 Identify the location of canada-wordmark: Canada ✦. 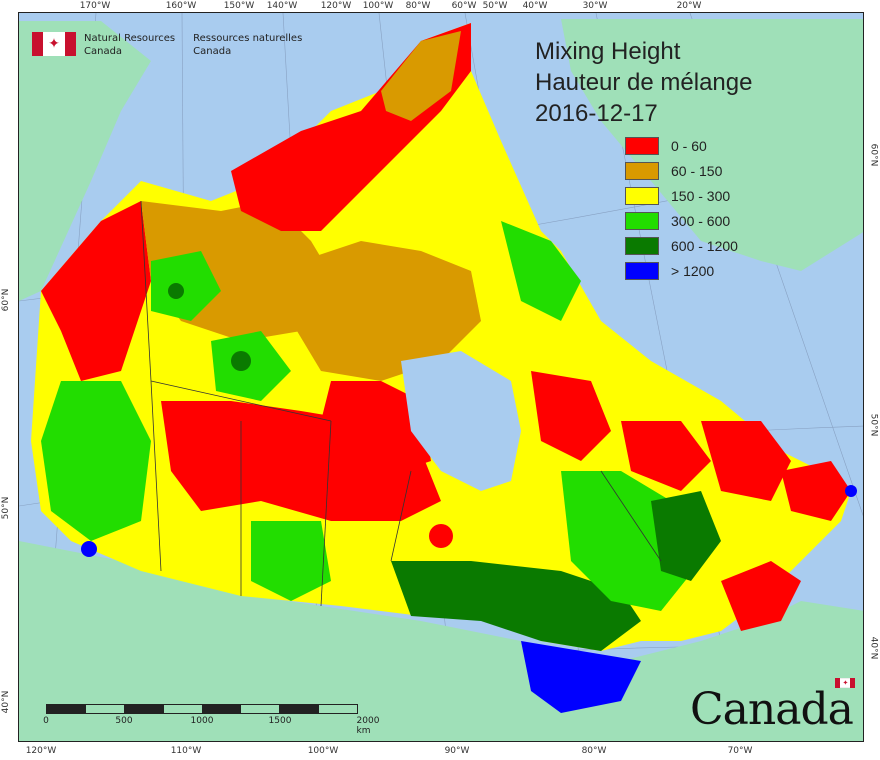
(772, 706).